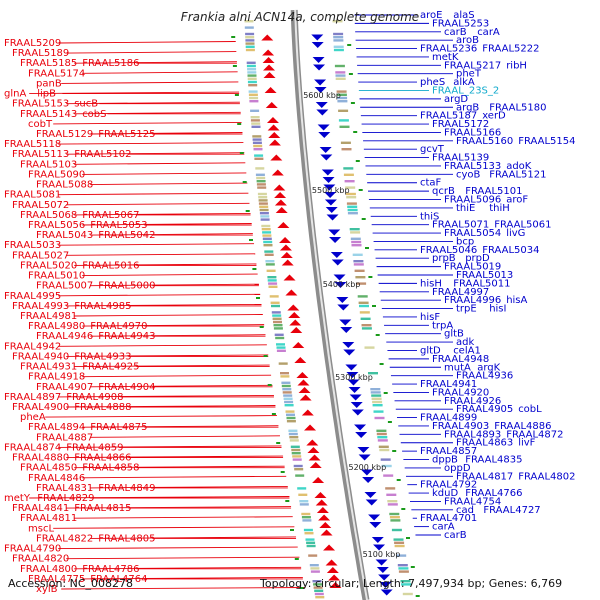 The width and height of the screenshot is (600, 600). Describe the element at coordinates (110, 63) in the screenshot. I see `left-gene-label: FRAAL5186` at that location.